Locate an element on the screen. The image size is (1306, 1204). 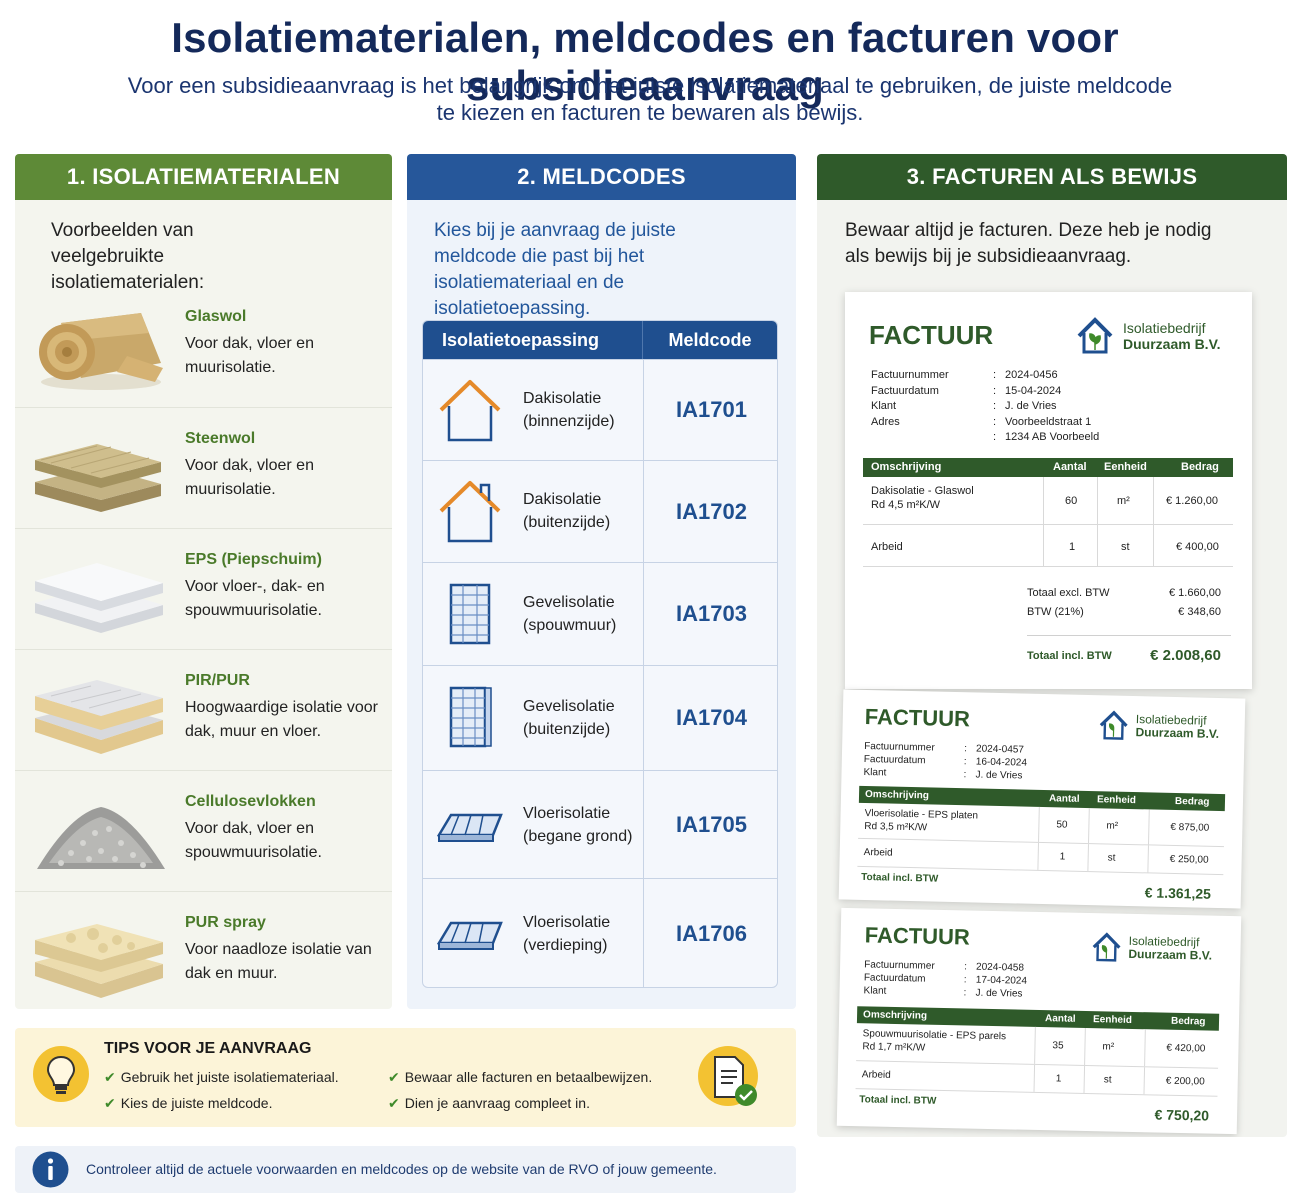
column-header-code: Meldcode is located at coordinates (710, 340).